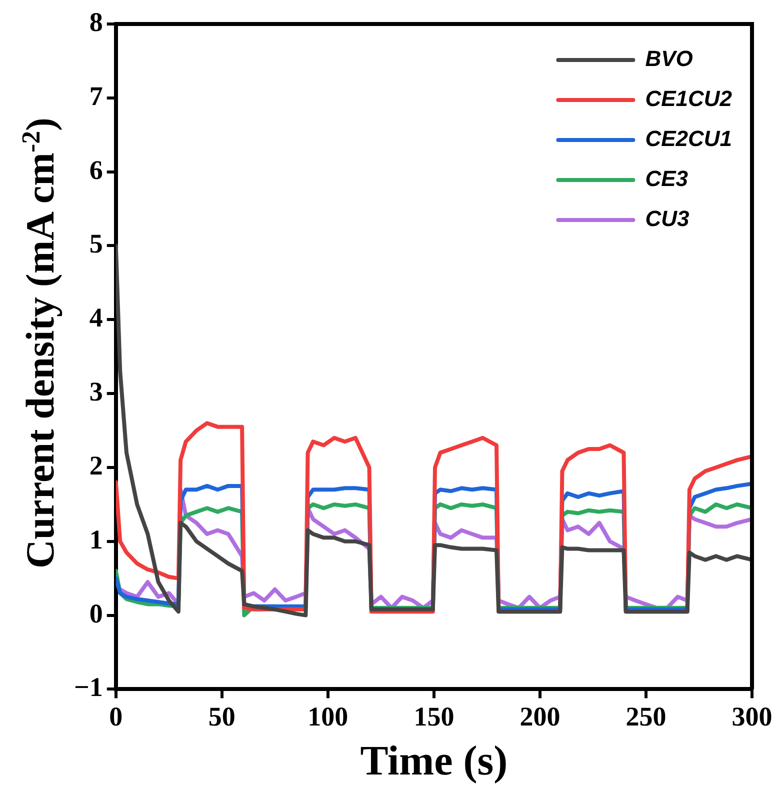 The width and height of the screenshot is (784, 793). Describe the element at coordinates (328, 716) in the screenshot. I see `x-tick-label: 100` at that location.